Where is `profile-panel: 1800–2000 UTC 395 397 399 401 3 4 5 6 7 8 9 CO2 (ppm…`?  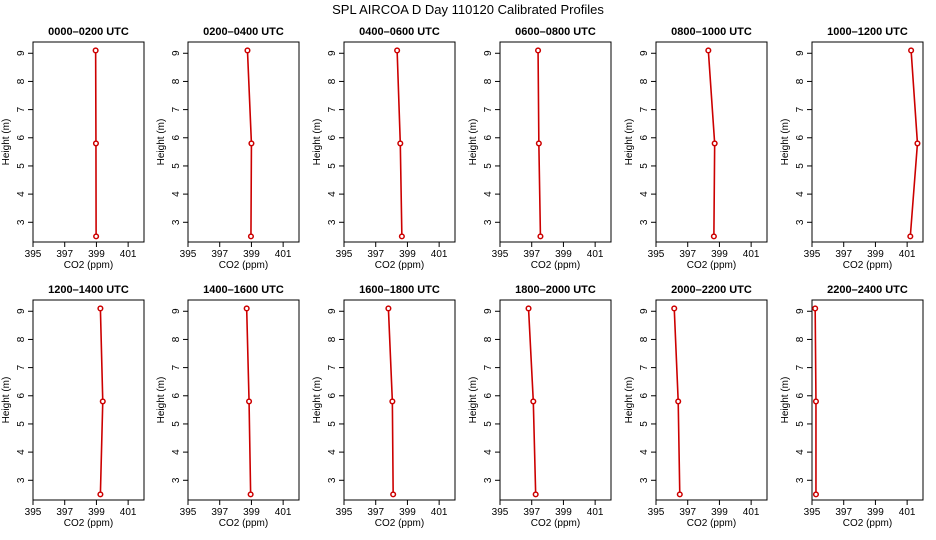 profile-panel: 1800–2000 UTC 395 397 399 401 3 4 5 6 7 8 9 CO2 (ppm… is located at coordinates (540, 406).